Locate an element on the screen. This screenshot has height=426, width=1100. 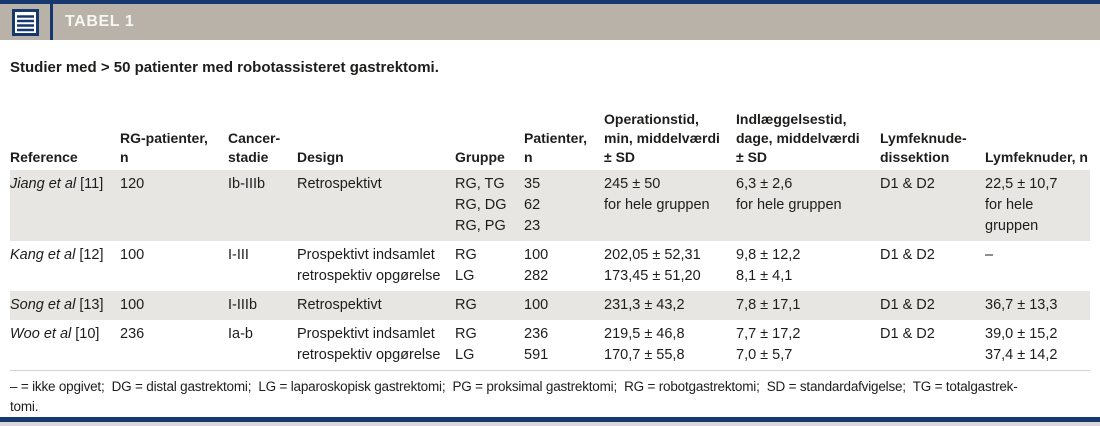
cell-lymph_nodes: – is located at coordinates (989, 255).